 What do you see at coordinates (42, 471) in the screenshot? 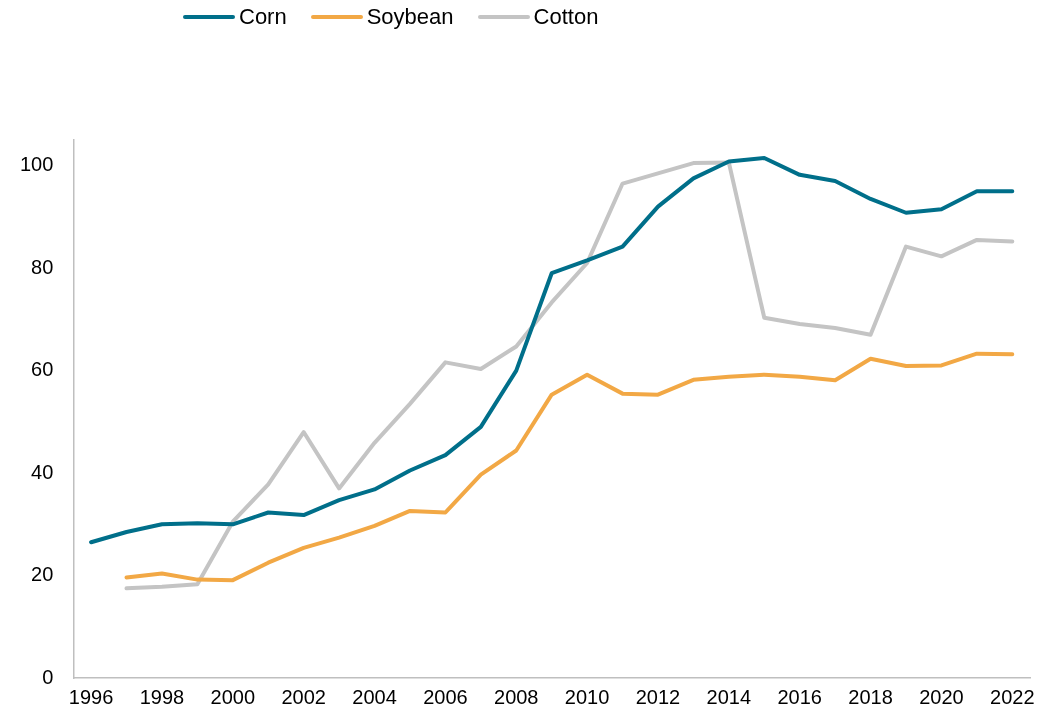
I see `y-tick-label: 40` at bounding box center [42, 471].